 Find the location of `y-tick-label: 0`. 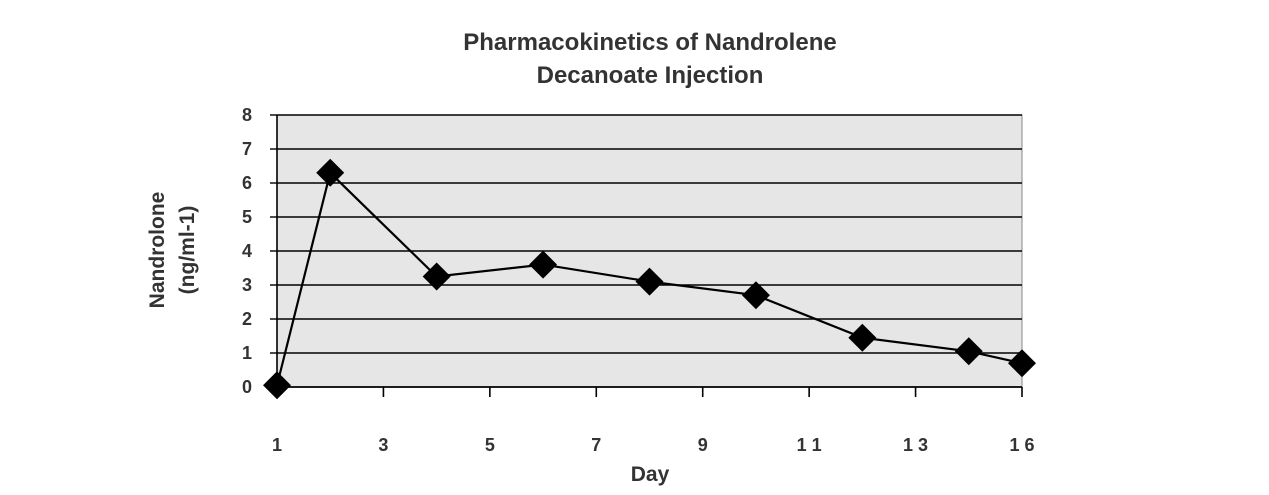

y-tick-label: 0 is located at coordinates (247, 387).